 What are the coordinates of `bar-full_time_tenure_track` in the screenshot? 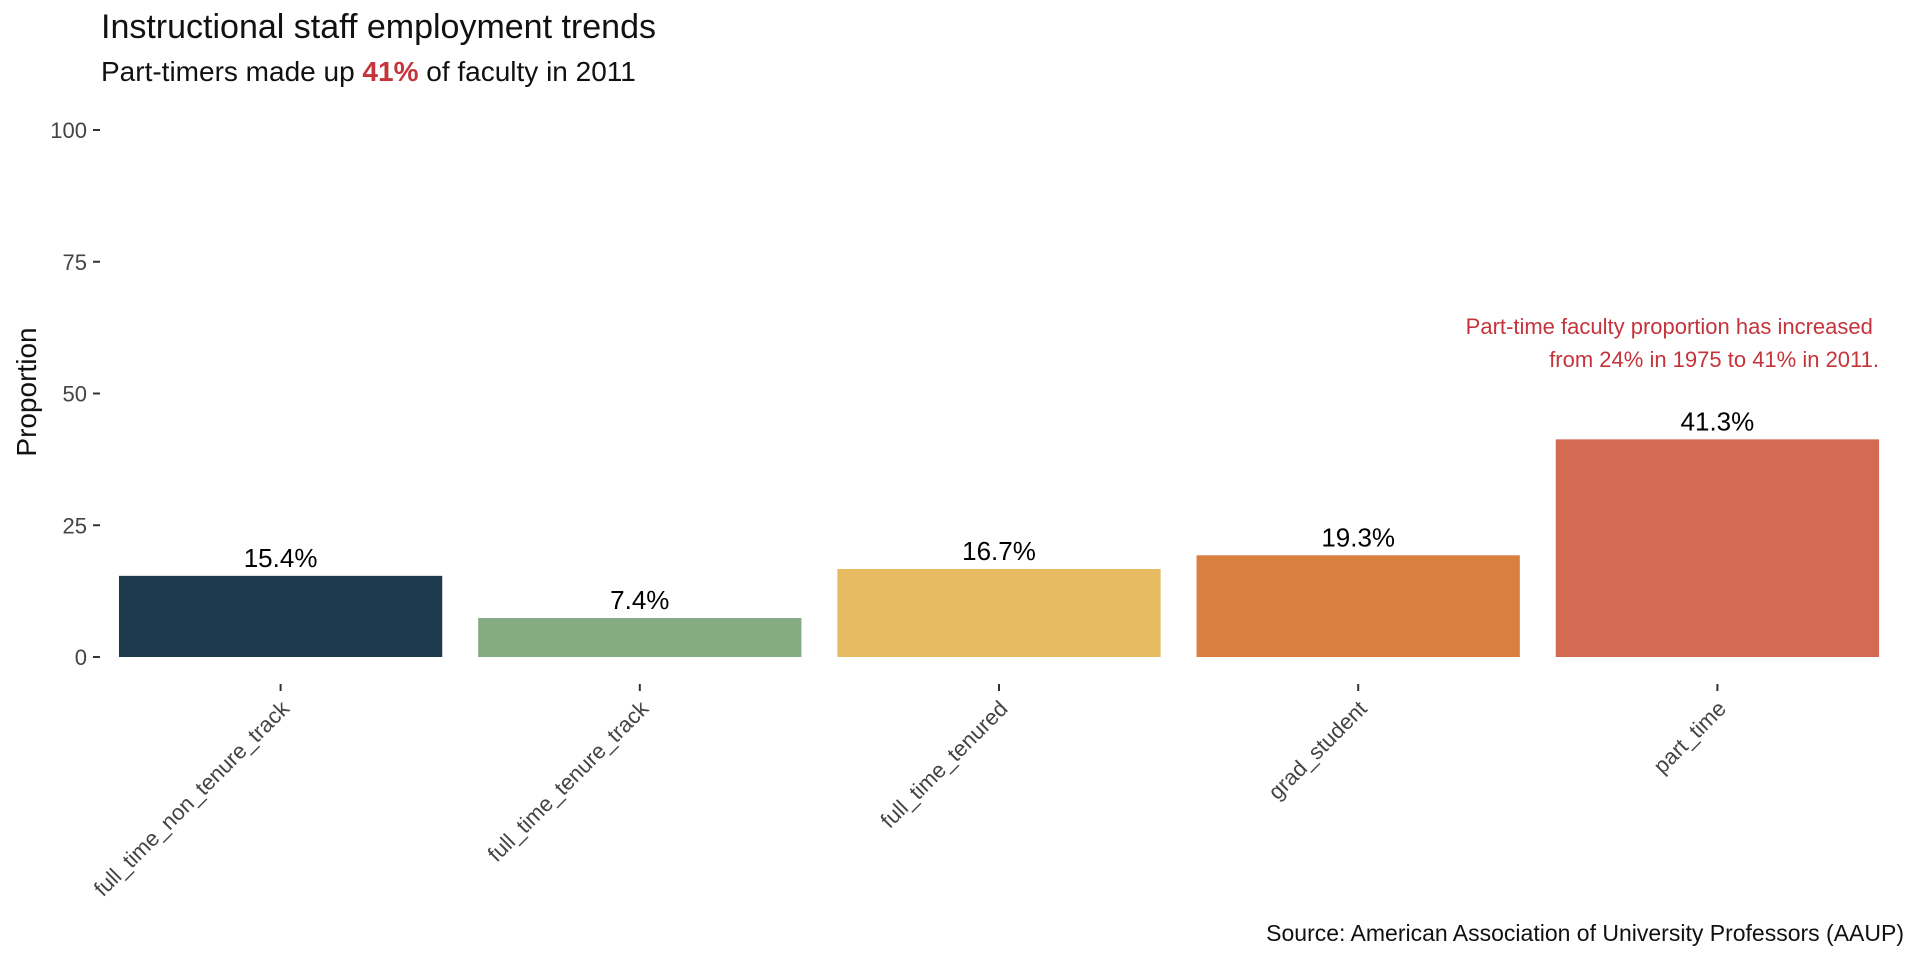 It's located at (640, 637).